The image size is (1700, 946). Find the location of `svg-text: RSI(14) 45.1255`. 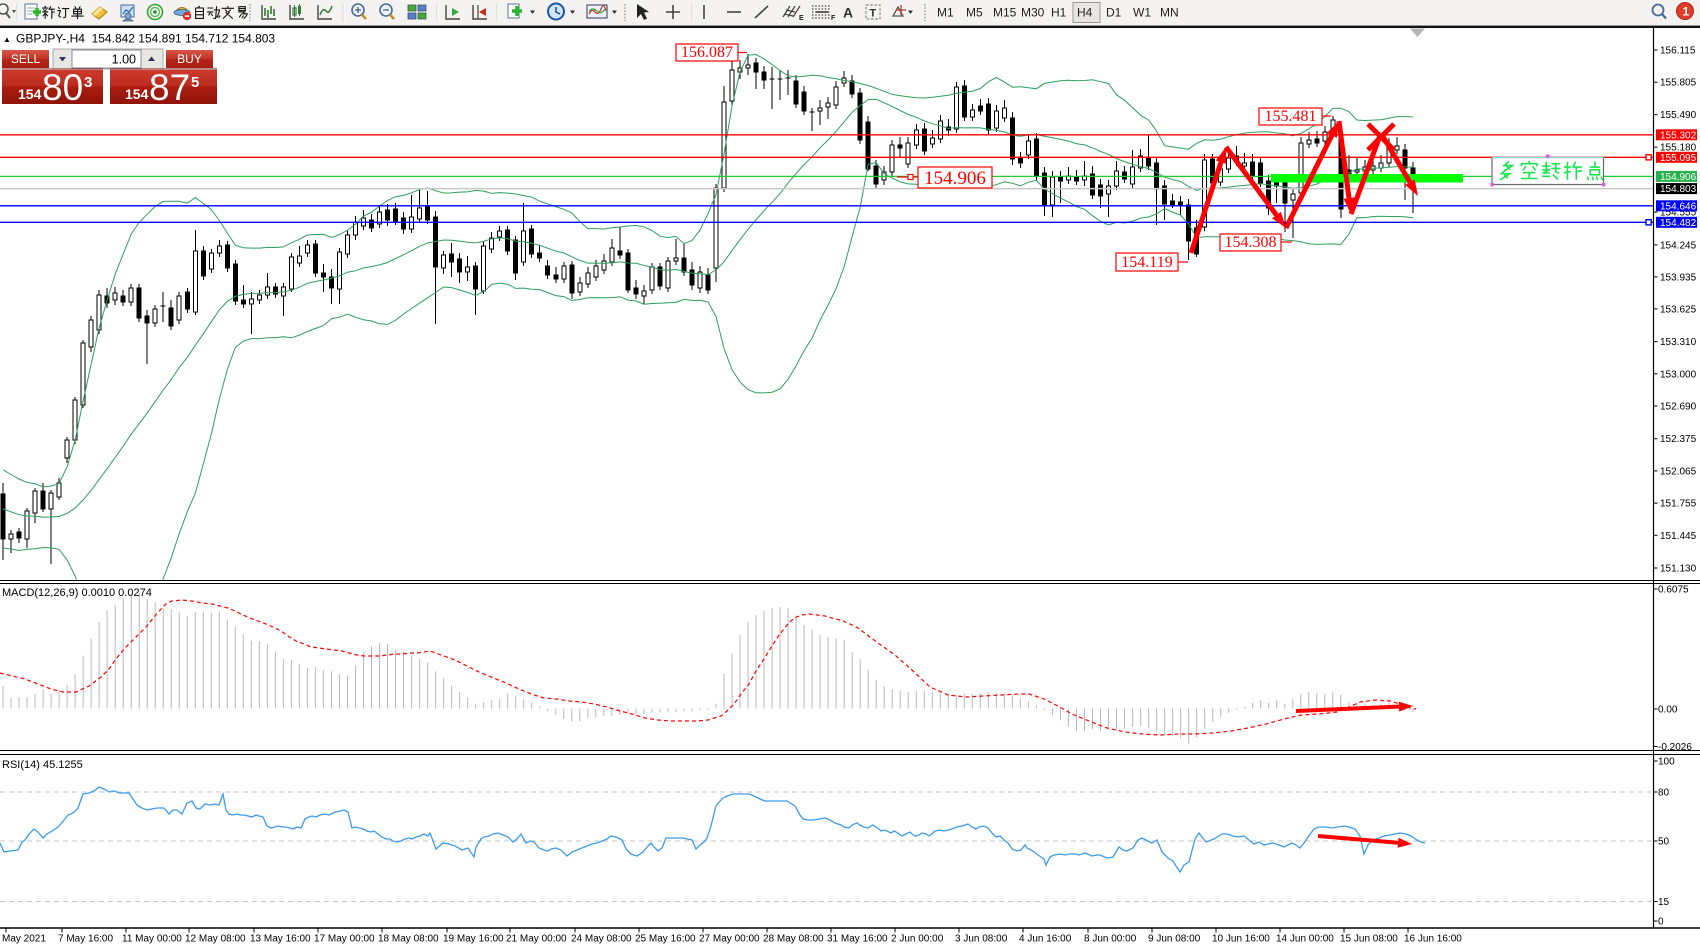

svg-text: RSI(14) 45.1255 is located at coordinates (42, 765).